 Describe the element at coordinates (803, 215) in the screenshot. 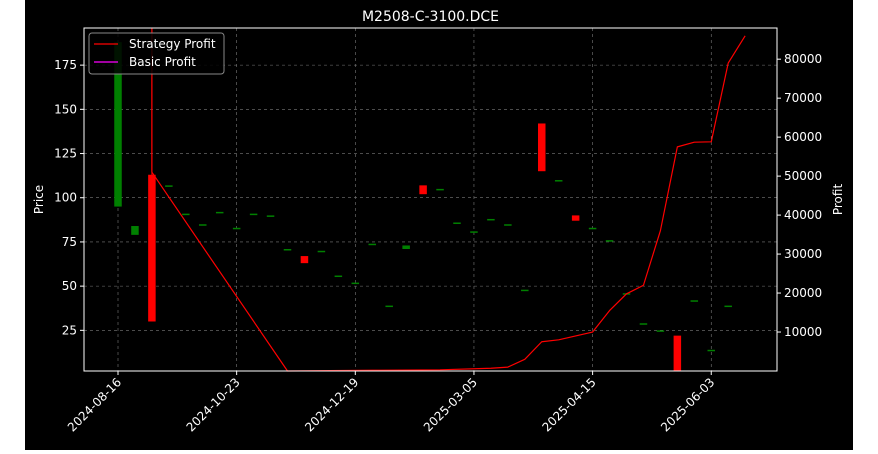

I see `profit-tick-label: 40000` at that location.